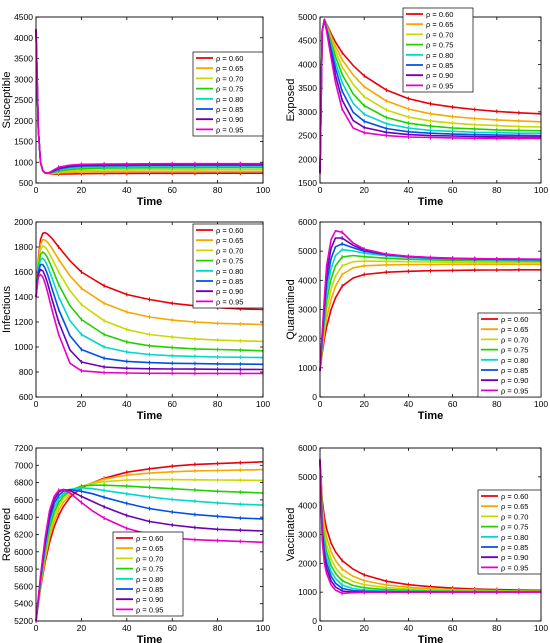 This screenshot has height=643, width=550. What do you see at coordinates (23, 465) in the screenshot?
I see `y-tick-label: 7000` at bounding box center [23, 465].